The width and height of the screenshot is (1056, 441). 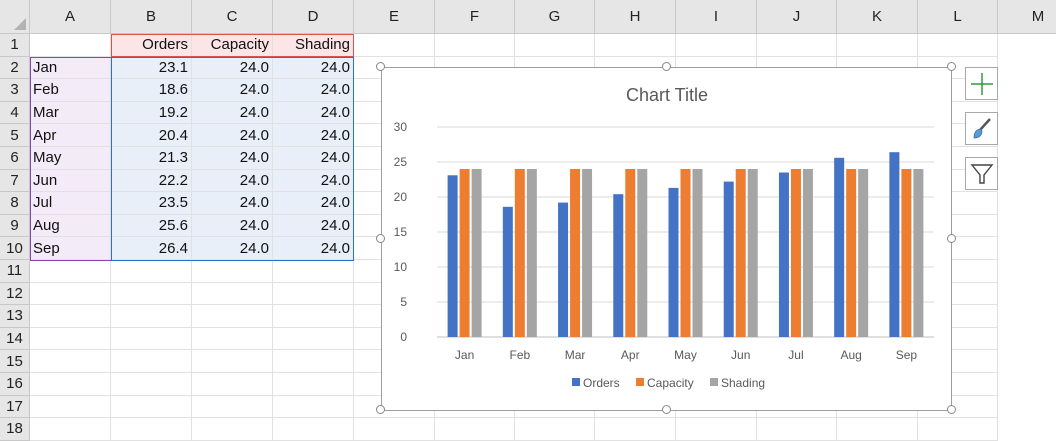 What do you see at coordinates (151, 361) in the screenshot?
I see `cell-b15` at bounding box center [151, 361].